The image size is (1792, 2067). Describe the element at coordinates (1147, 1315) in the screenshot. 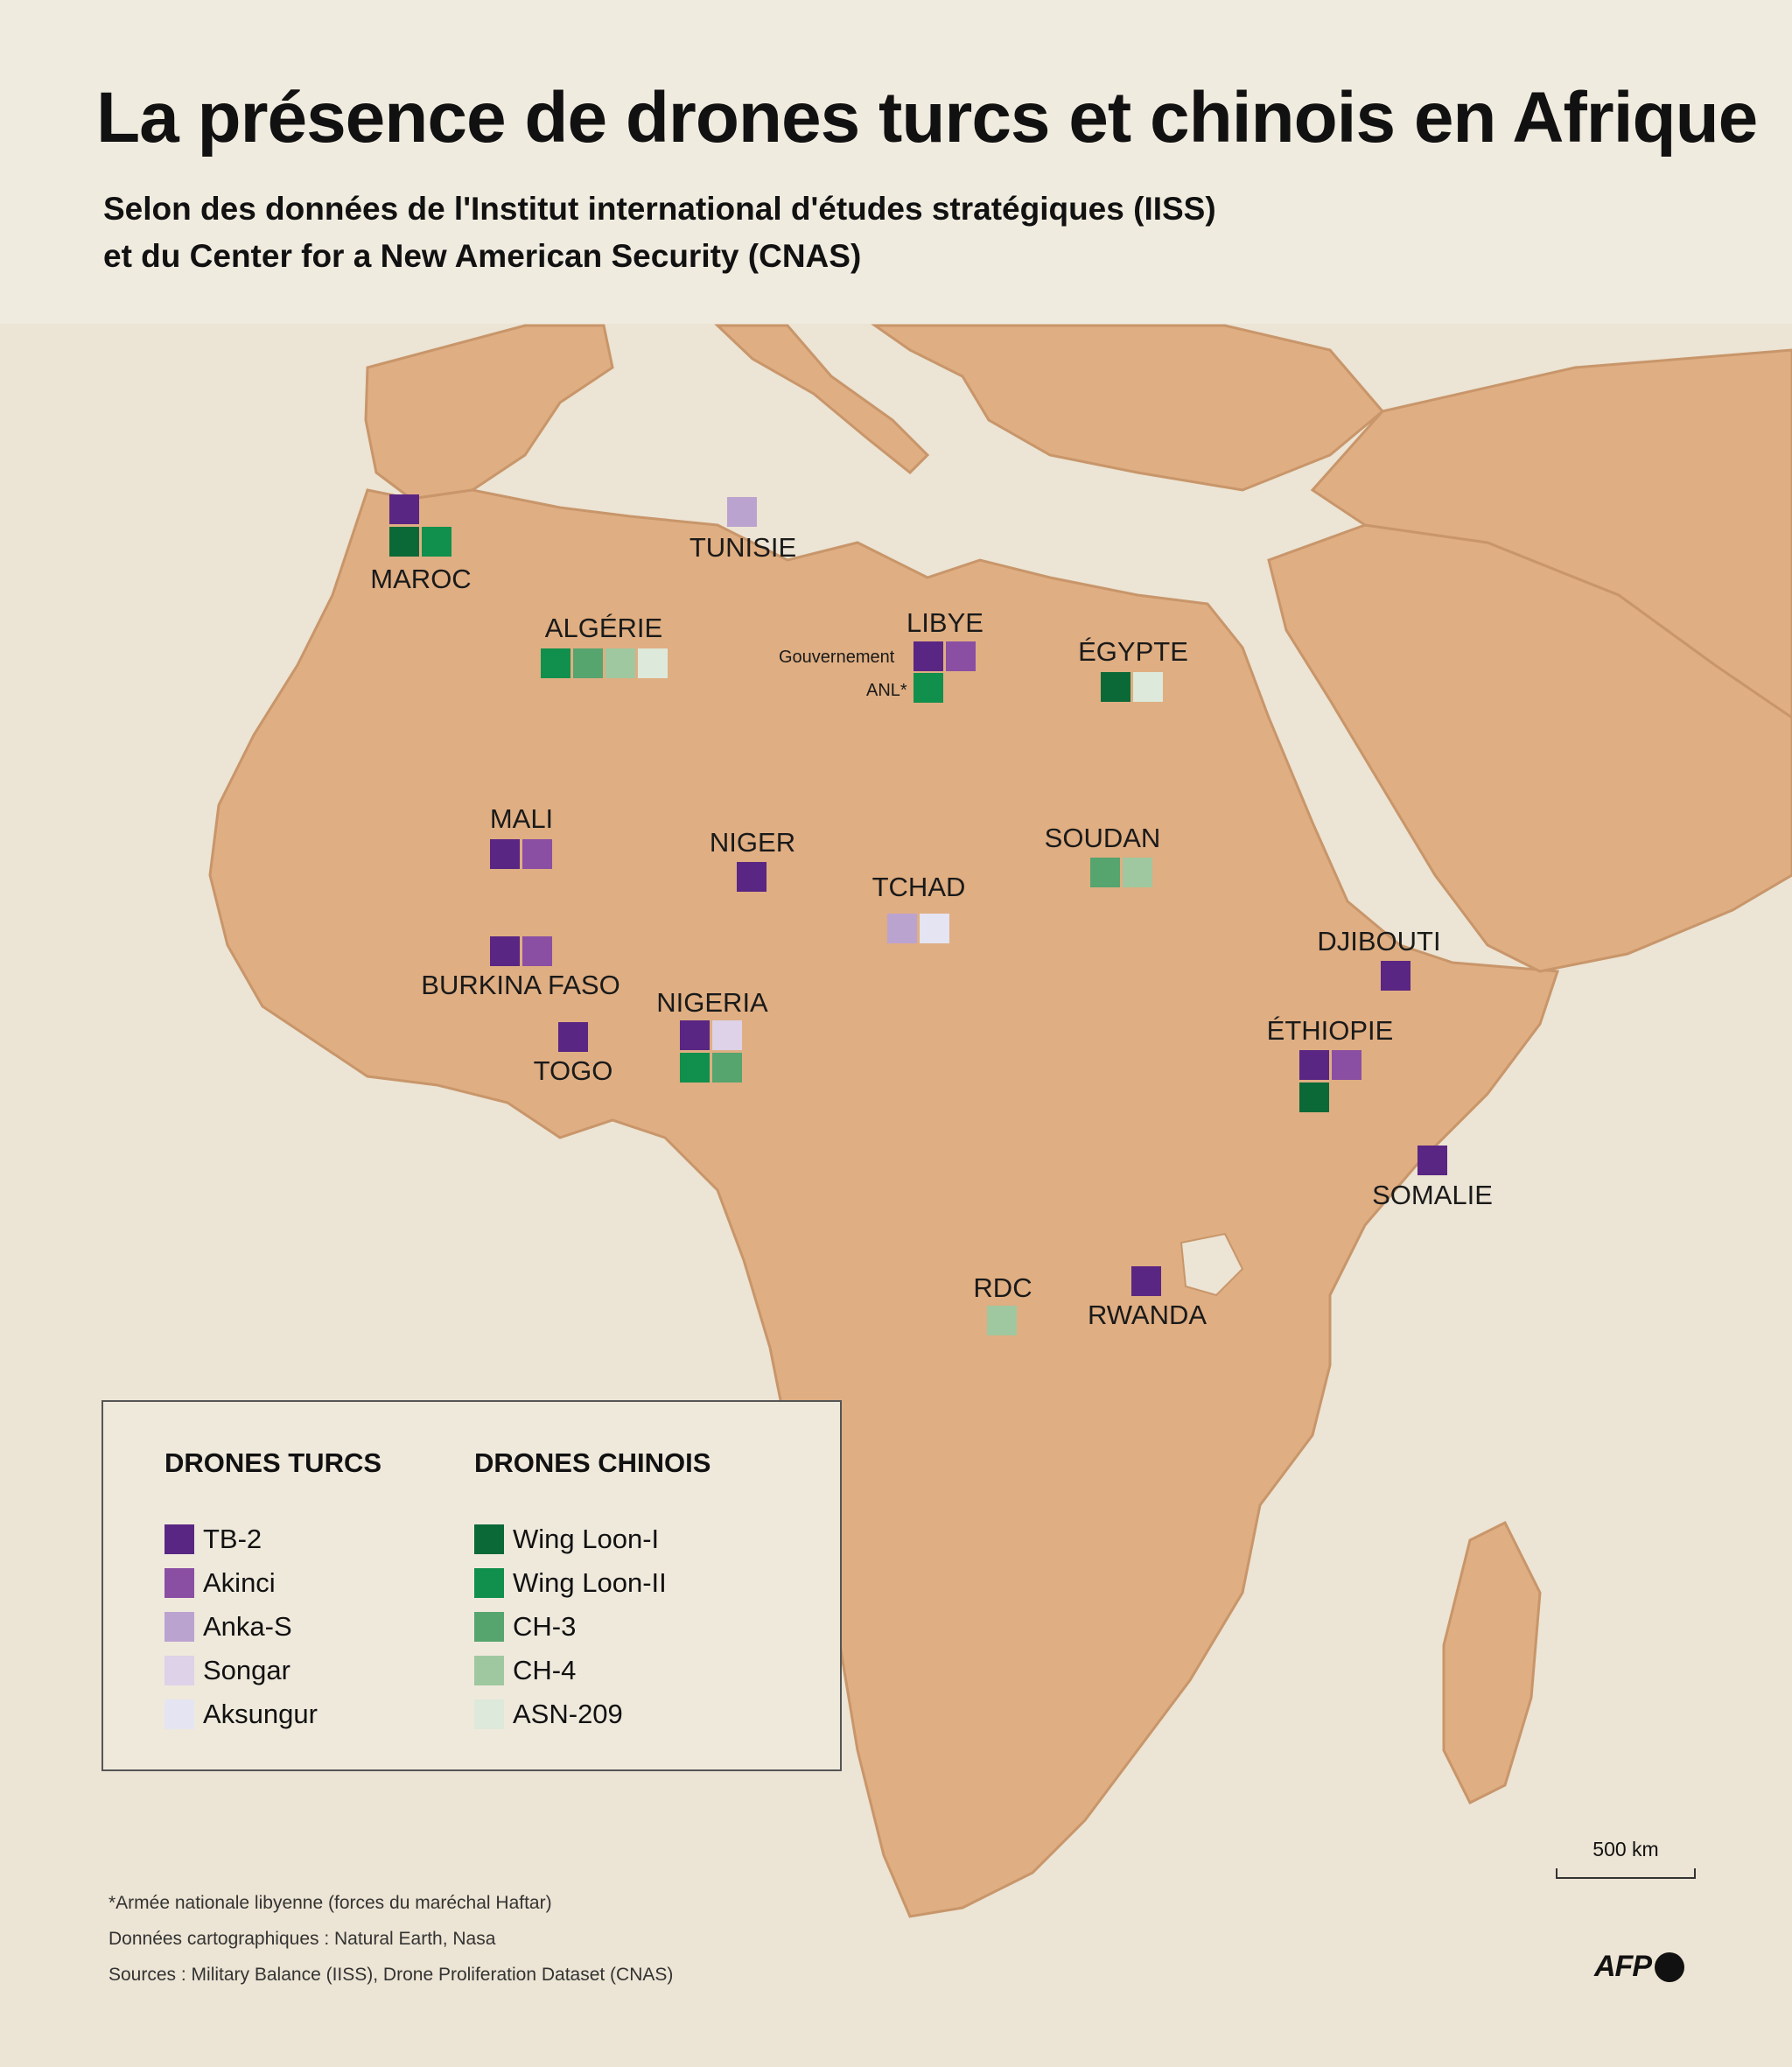

I see `country-label-rwanda: RWANDA` at that location.